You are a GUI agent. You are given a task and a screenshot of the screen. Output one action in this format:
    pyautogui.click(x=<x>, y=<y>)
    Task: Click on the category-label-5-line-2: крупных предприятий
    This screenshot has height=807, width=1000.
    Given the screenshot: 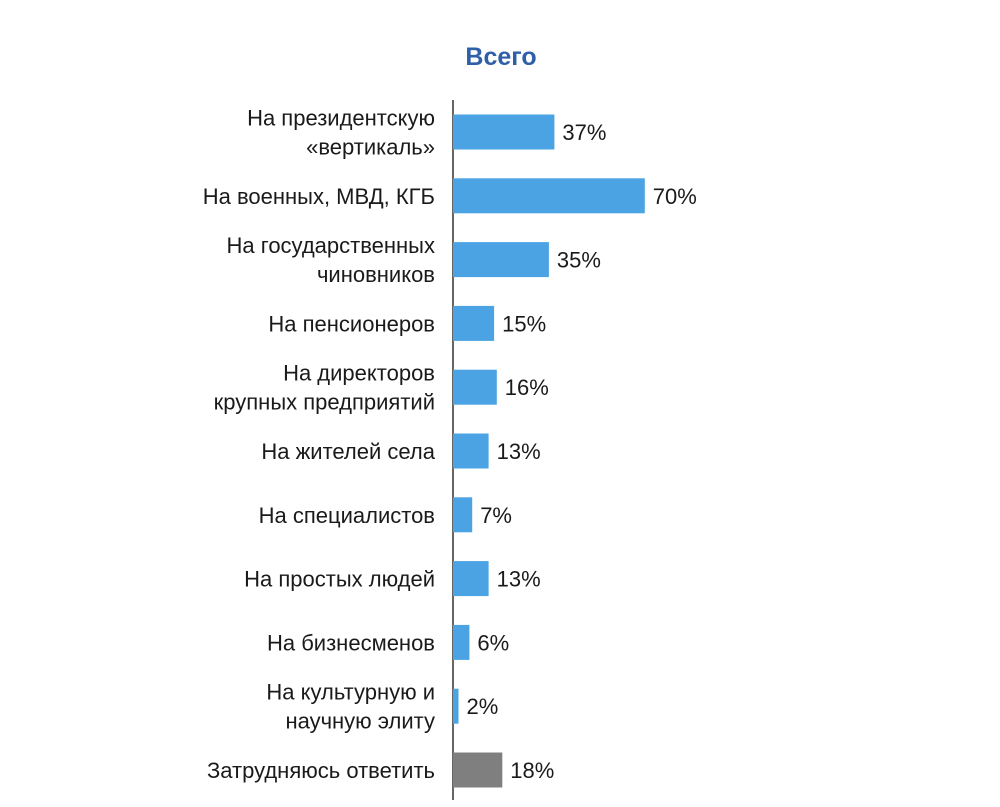 What is the action you would take?
    pyautogui.click(x=324, y=402)
    